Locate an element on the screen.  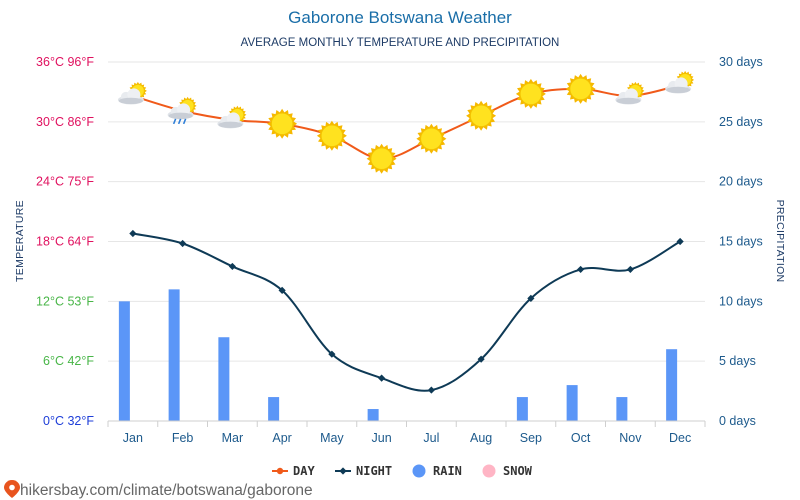
month-label: Dec is located at coordinates (680, 438).